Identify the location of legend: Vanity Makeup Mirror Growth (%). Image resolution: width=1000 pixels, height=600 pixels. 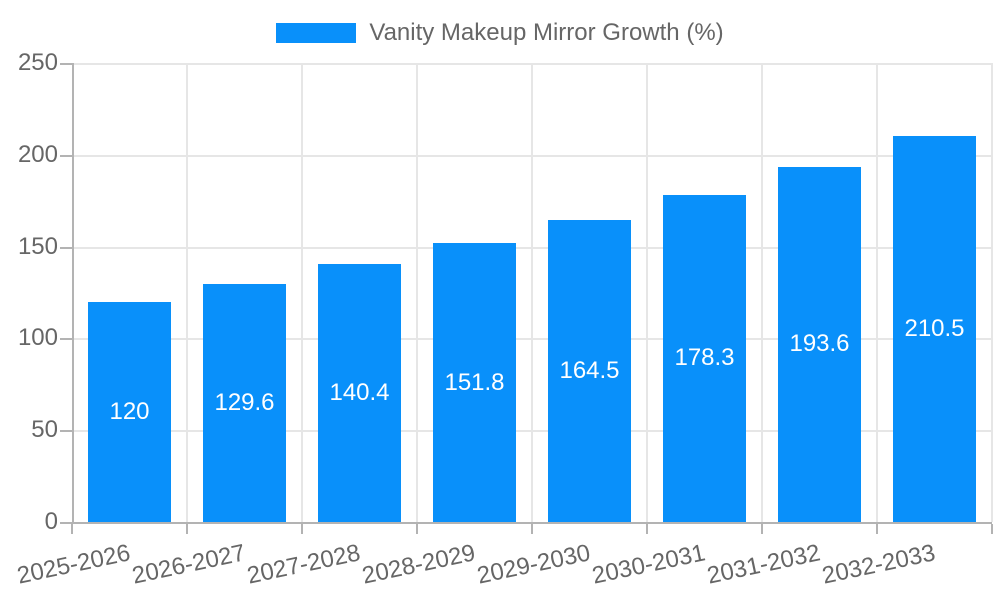
(500, 33).